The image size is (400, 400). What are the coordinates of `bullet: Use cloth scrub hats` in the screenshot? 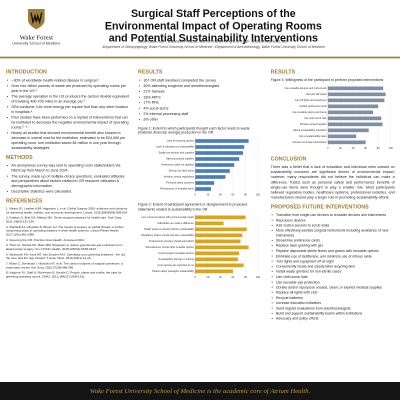 It's located at (335, 277).